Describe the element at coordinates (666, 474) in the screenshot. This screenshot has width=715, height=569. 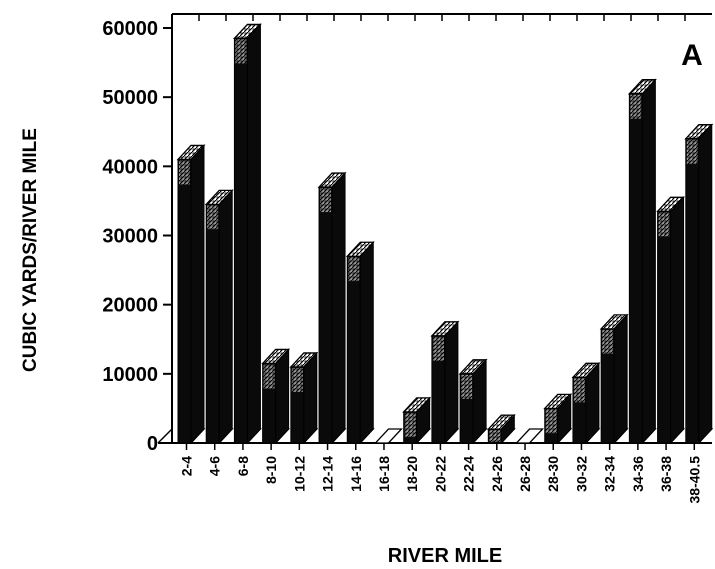
I see `x-tick-label: 36-38` at that location.